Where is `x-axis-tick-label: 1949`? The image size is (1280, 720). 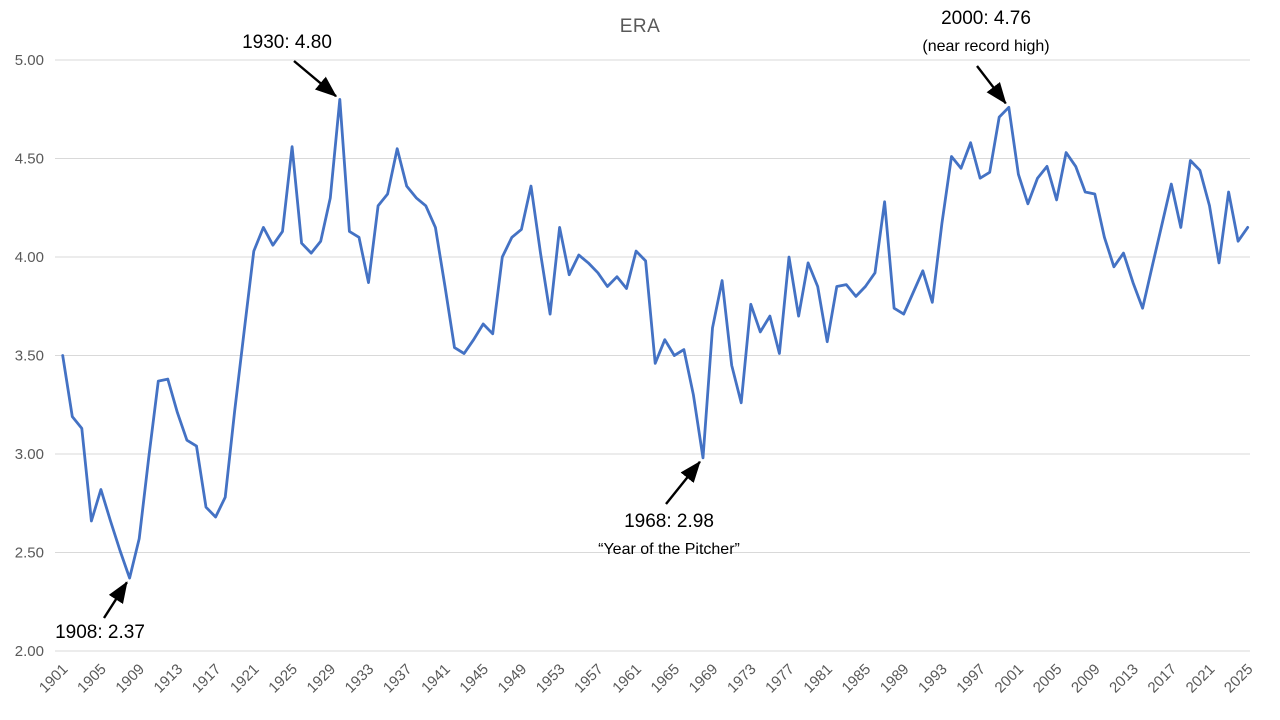 x-axis-tick-label: 1949 is located at coordinates (513, 679).